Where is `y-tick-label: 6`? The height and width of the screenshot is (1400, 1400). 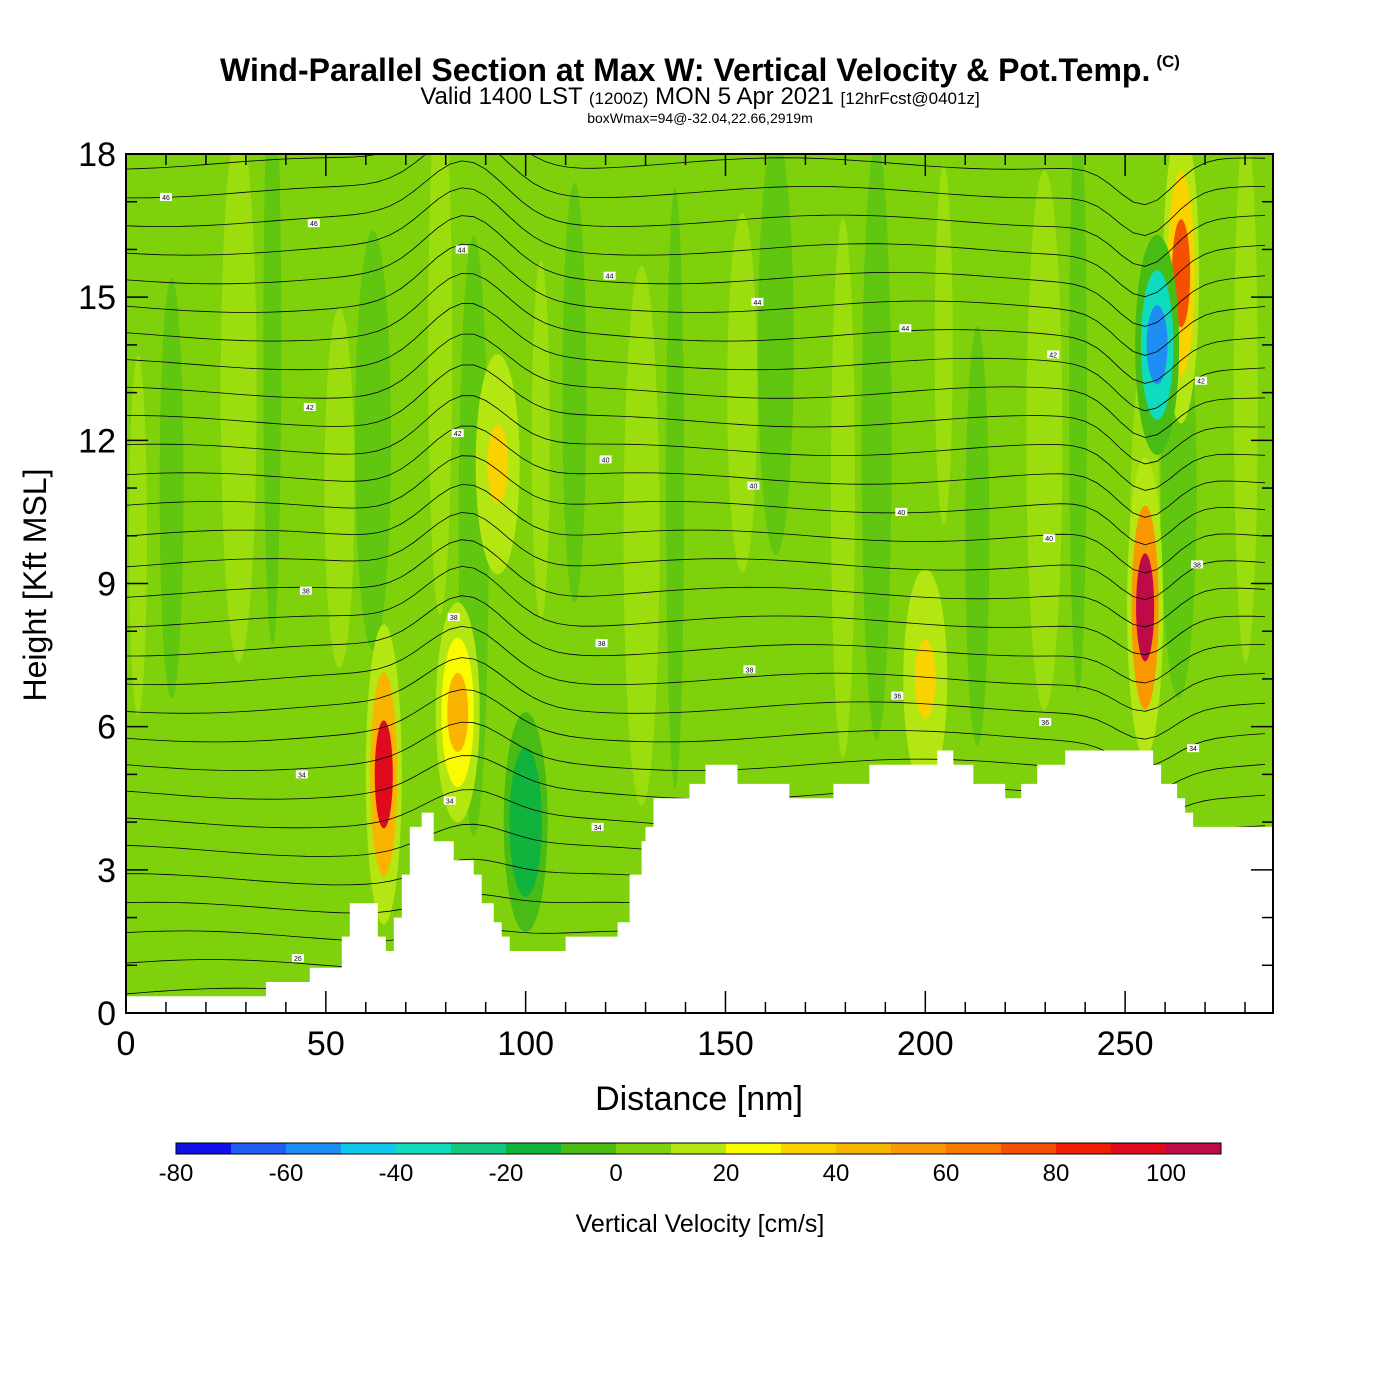
y-tick-label: 6 is located at coordinates (106, 728).